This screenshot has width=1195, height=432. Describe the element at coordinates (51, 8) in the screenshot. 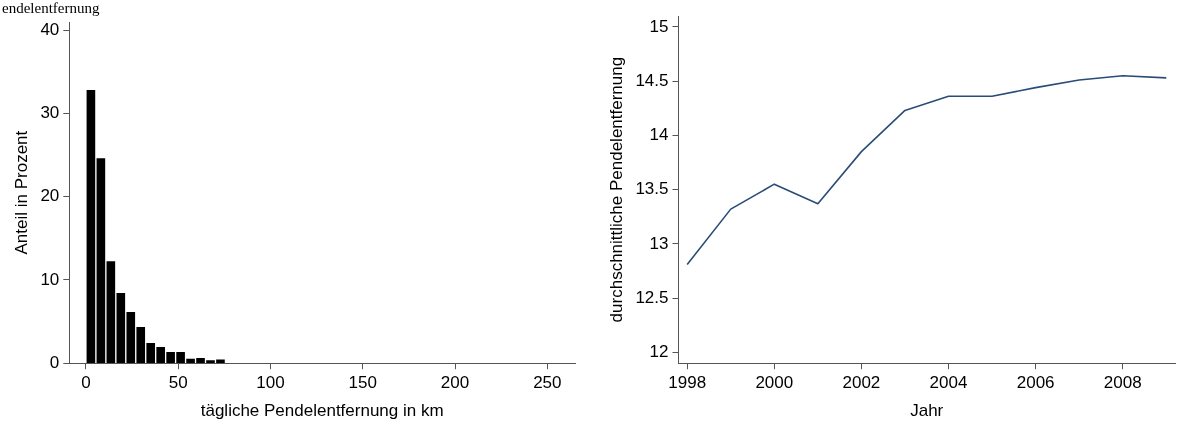

I see `text: endelentfernung` at that location.